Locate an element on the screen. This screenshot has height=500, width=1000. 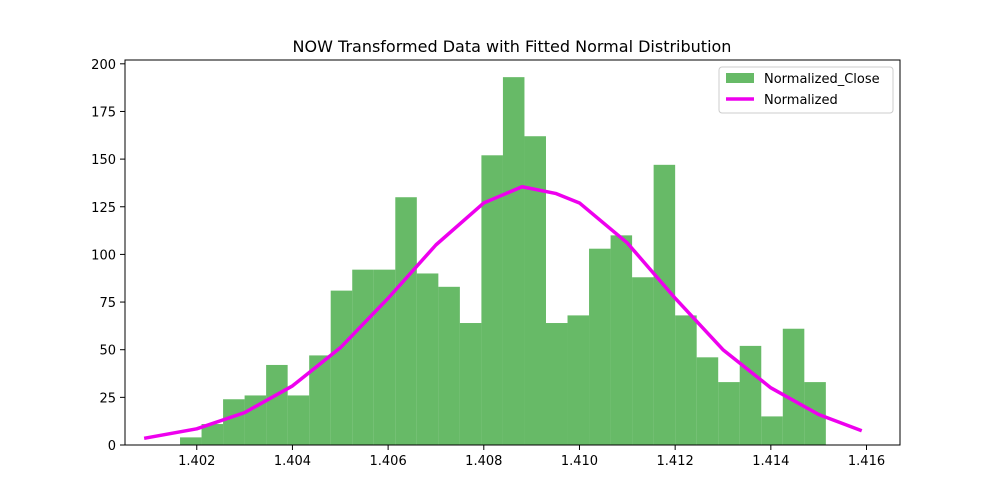
legend: Normalized_Close Normalized is located at coordinates (806, 90).